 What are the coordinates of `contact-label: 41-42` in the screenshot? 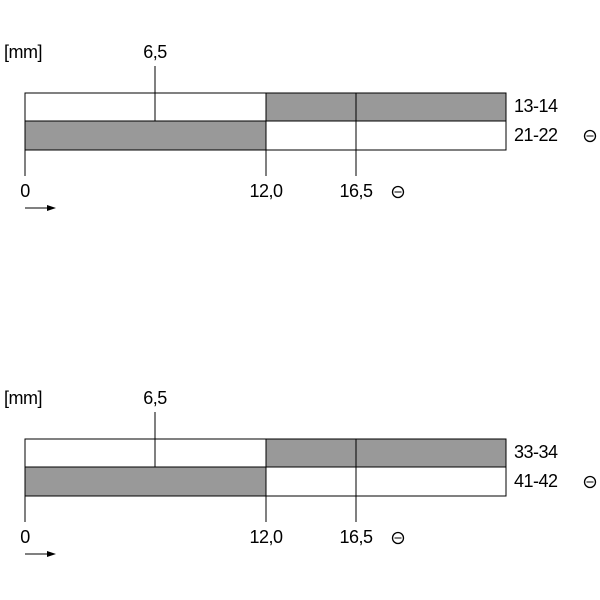 It's located at (536, 481).